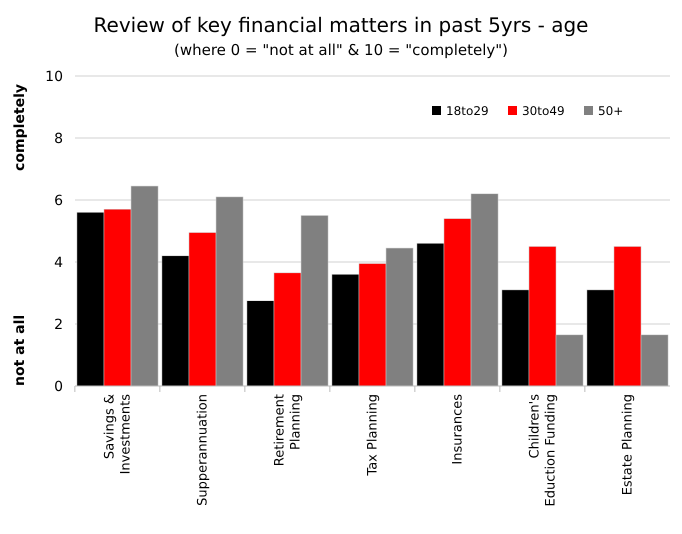  What do you see at coordinates (203, 450) in the screenshot?
I see `x-tick-label: Supperannuation` at bounding box center [203, 450].